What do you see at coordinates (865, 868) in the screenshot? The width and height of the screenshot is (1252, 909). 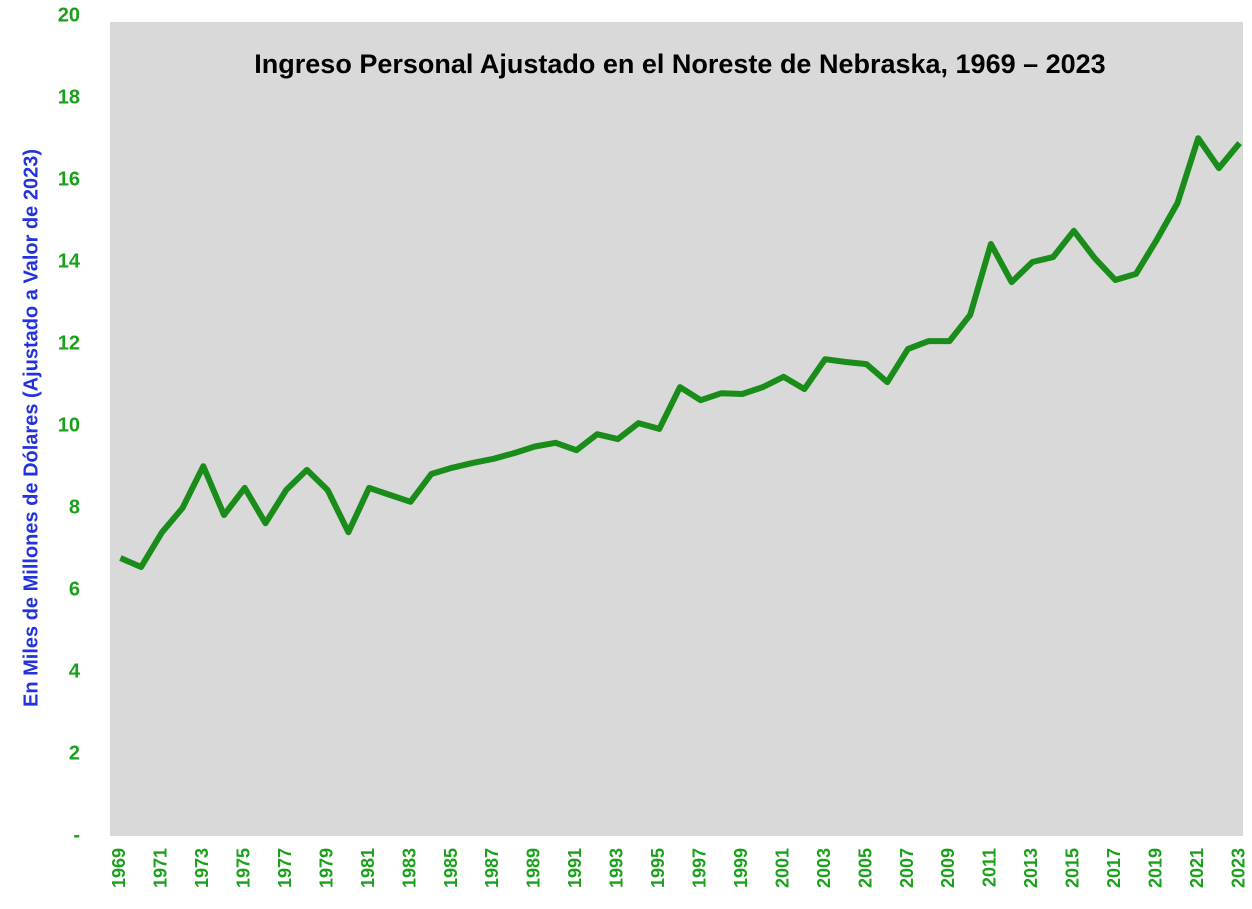 I see `x-tick-label: 2005` at bounding box center [865, 868].